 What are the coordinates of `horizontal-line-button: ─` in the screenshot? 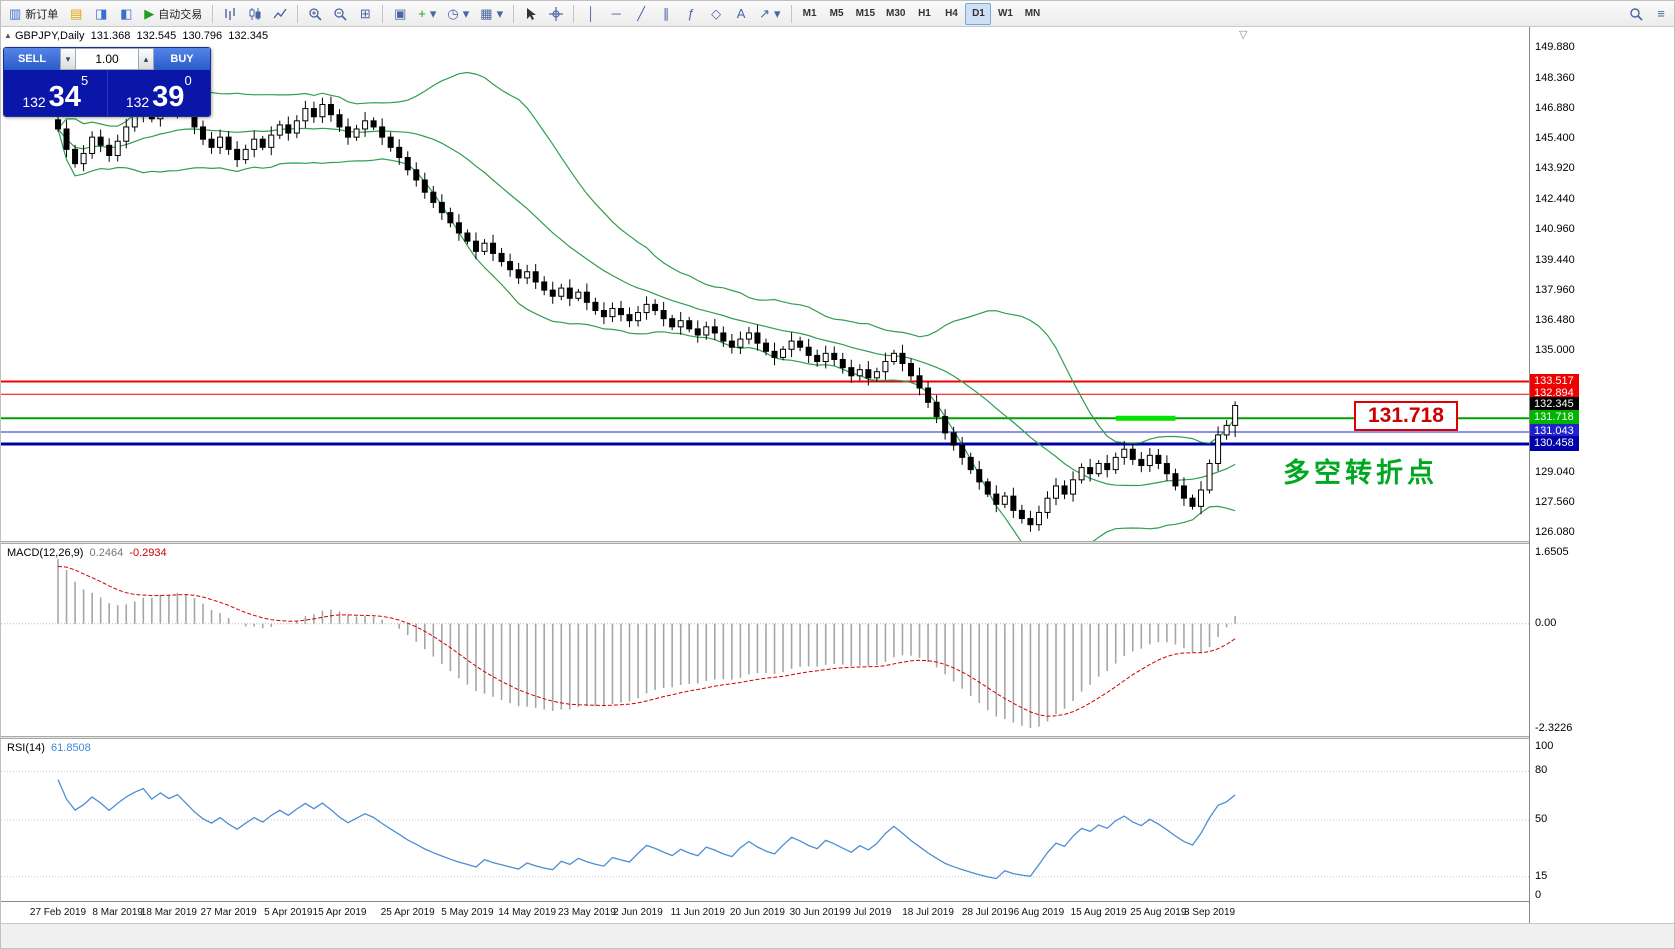 It's located at (616, 14).